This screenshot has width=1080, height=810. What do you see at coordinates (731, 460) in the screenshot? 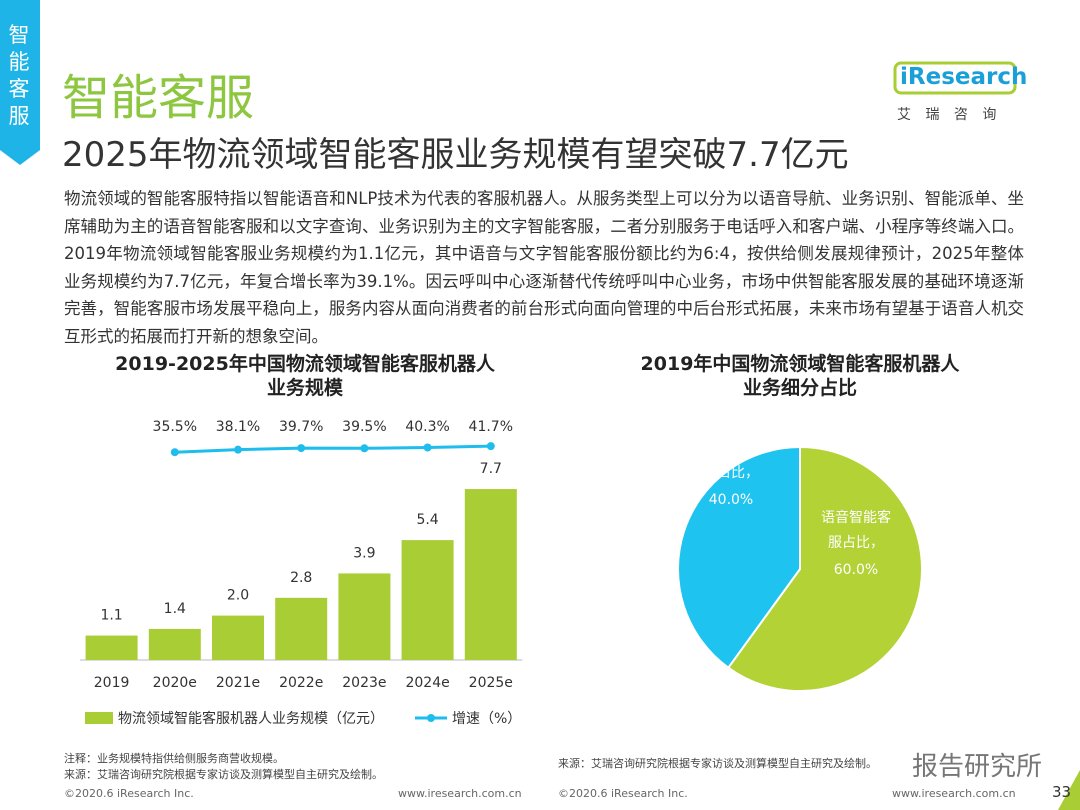
I see `slice-label: 文字智能客 服占比，` at bounding box center [731, 460].